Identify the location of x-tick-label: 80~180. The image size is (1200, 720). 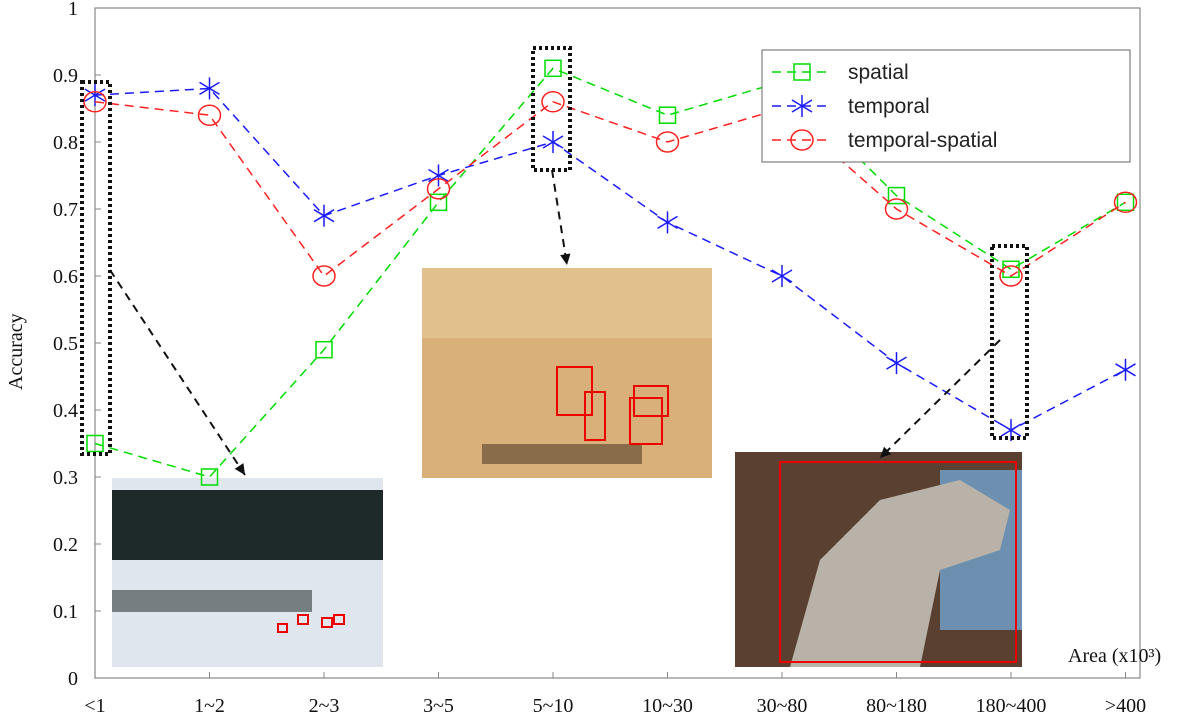
(896, 706).